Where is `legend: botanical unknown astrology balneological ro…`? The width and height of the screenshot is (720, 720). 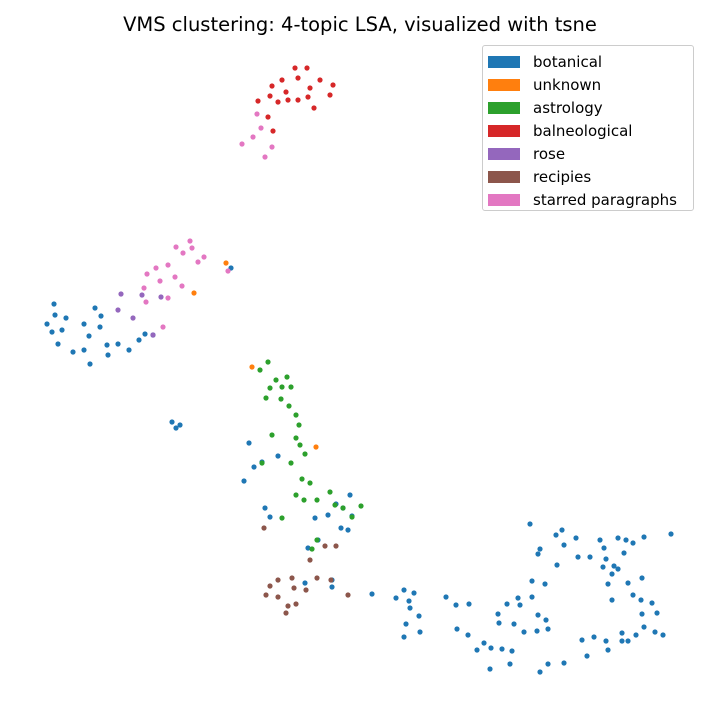
legend: botanical unknown astrology balneological ro… is located at coordinates (588, 128).